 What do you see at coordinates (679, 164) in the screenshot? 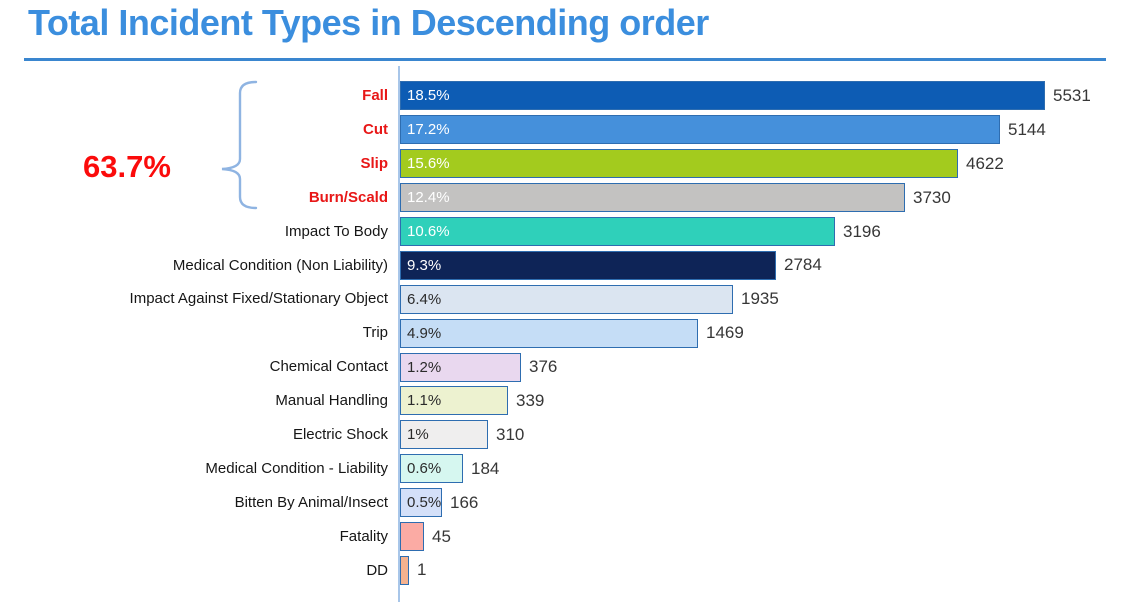
I see `bar: 15.6%` at bounding box center [679, 164].